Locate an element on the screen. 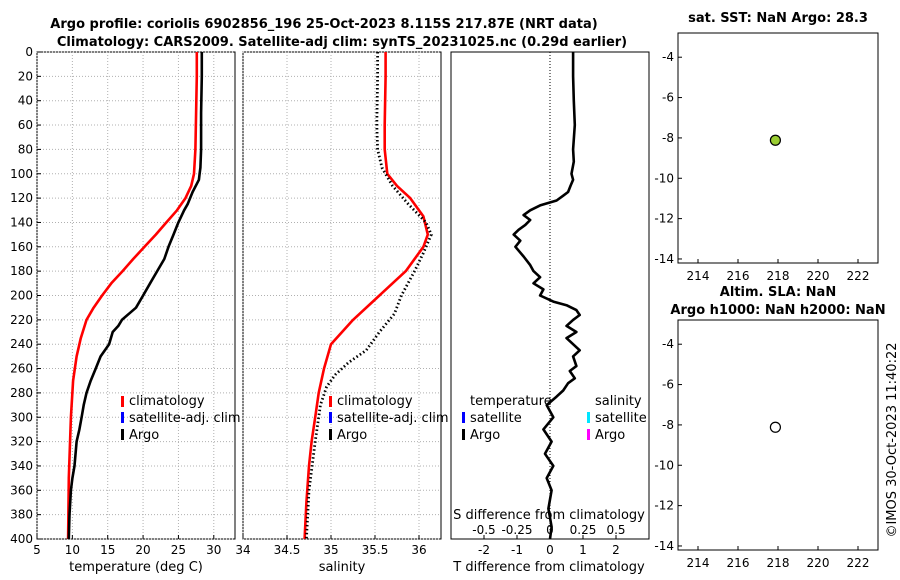 This screenshot has width=900, height=580. y-tick-label: 280 is located at coordinates (21, 393).